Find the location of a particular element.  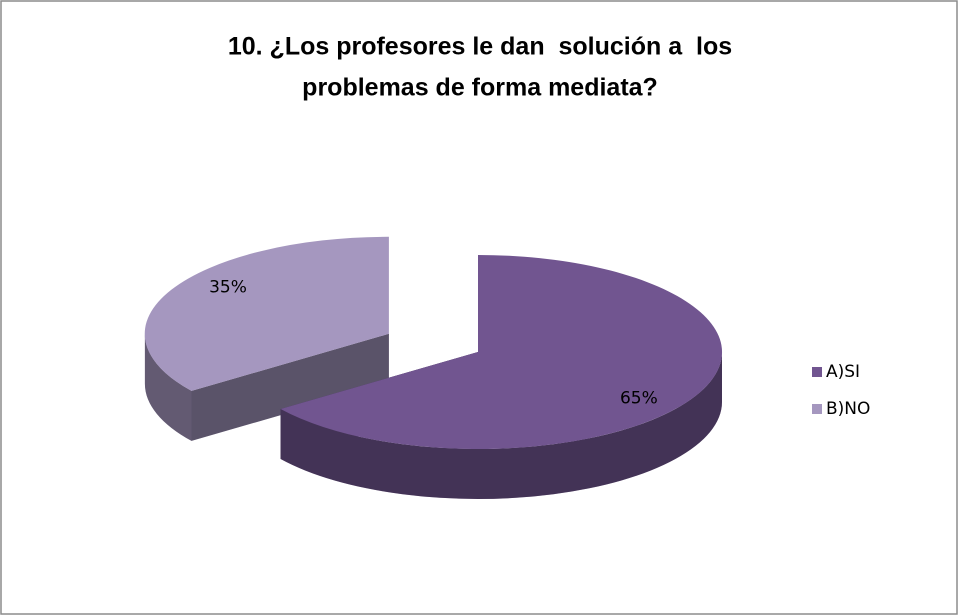

legend-label: B)NO is located at coordinates (848, 409).